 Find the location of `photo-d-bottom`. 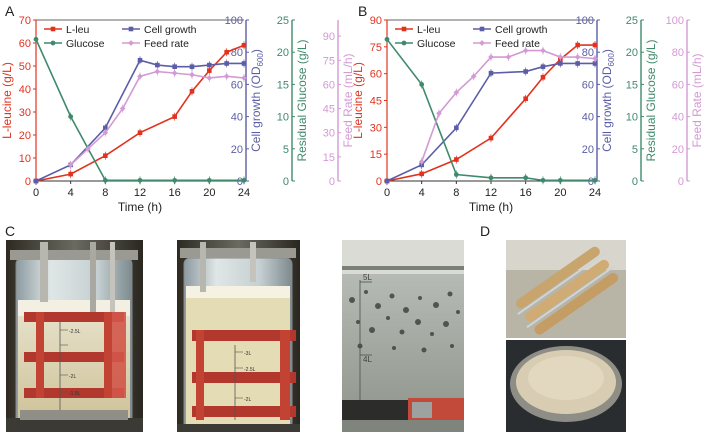

photo-d-bottom is located at coordinates (566, 386).